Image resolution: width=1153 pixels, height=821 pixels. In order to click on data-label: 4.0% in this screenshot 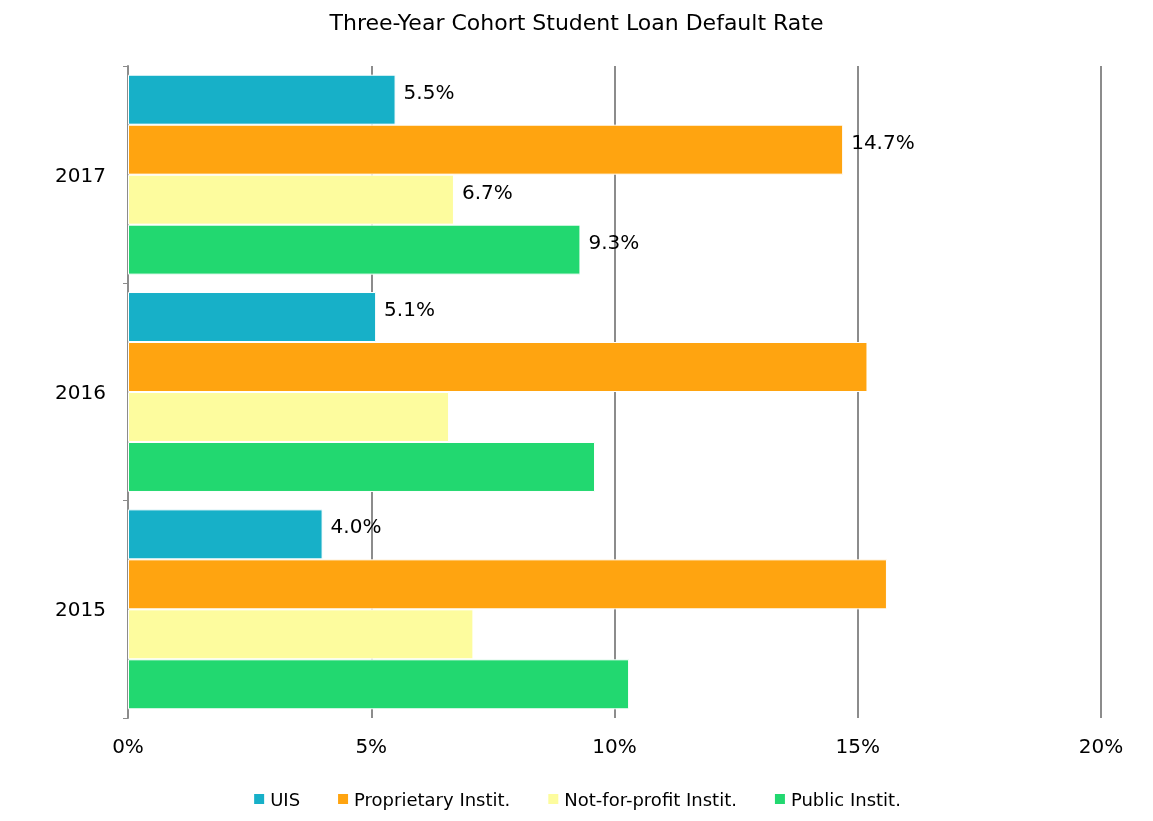, I will do `click(356, 526)`.